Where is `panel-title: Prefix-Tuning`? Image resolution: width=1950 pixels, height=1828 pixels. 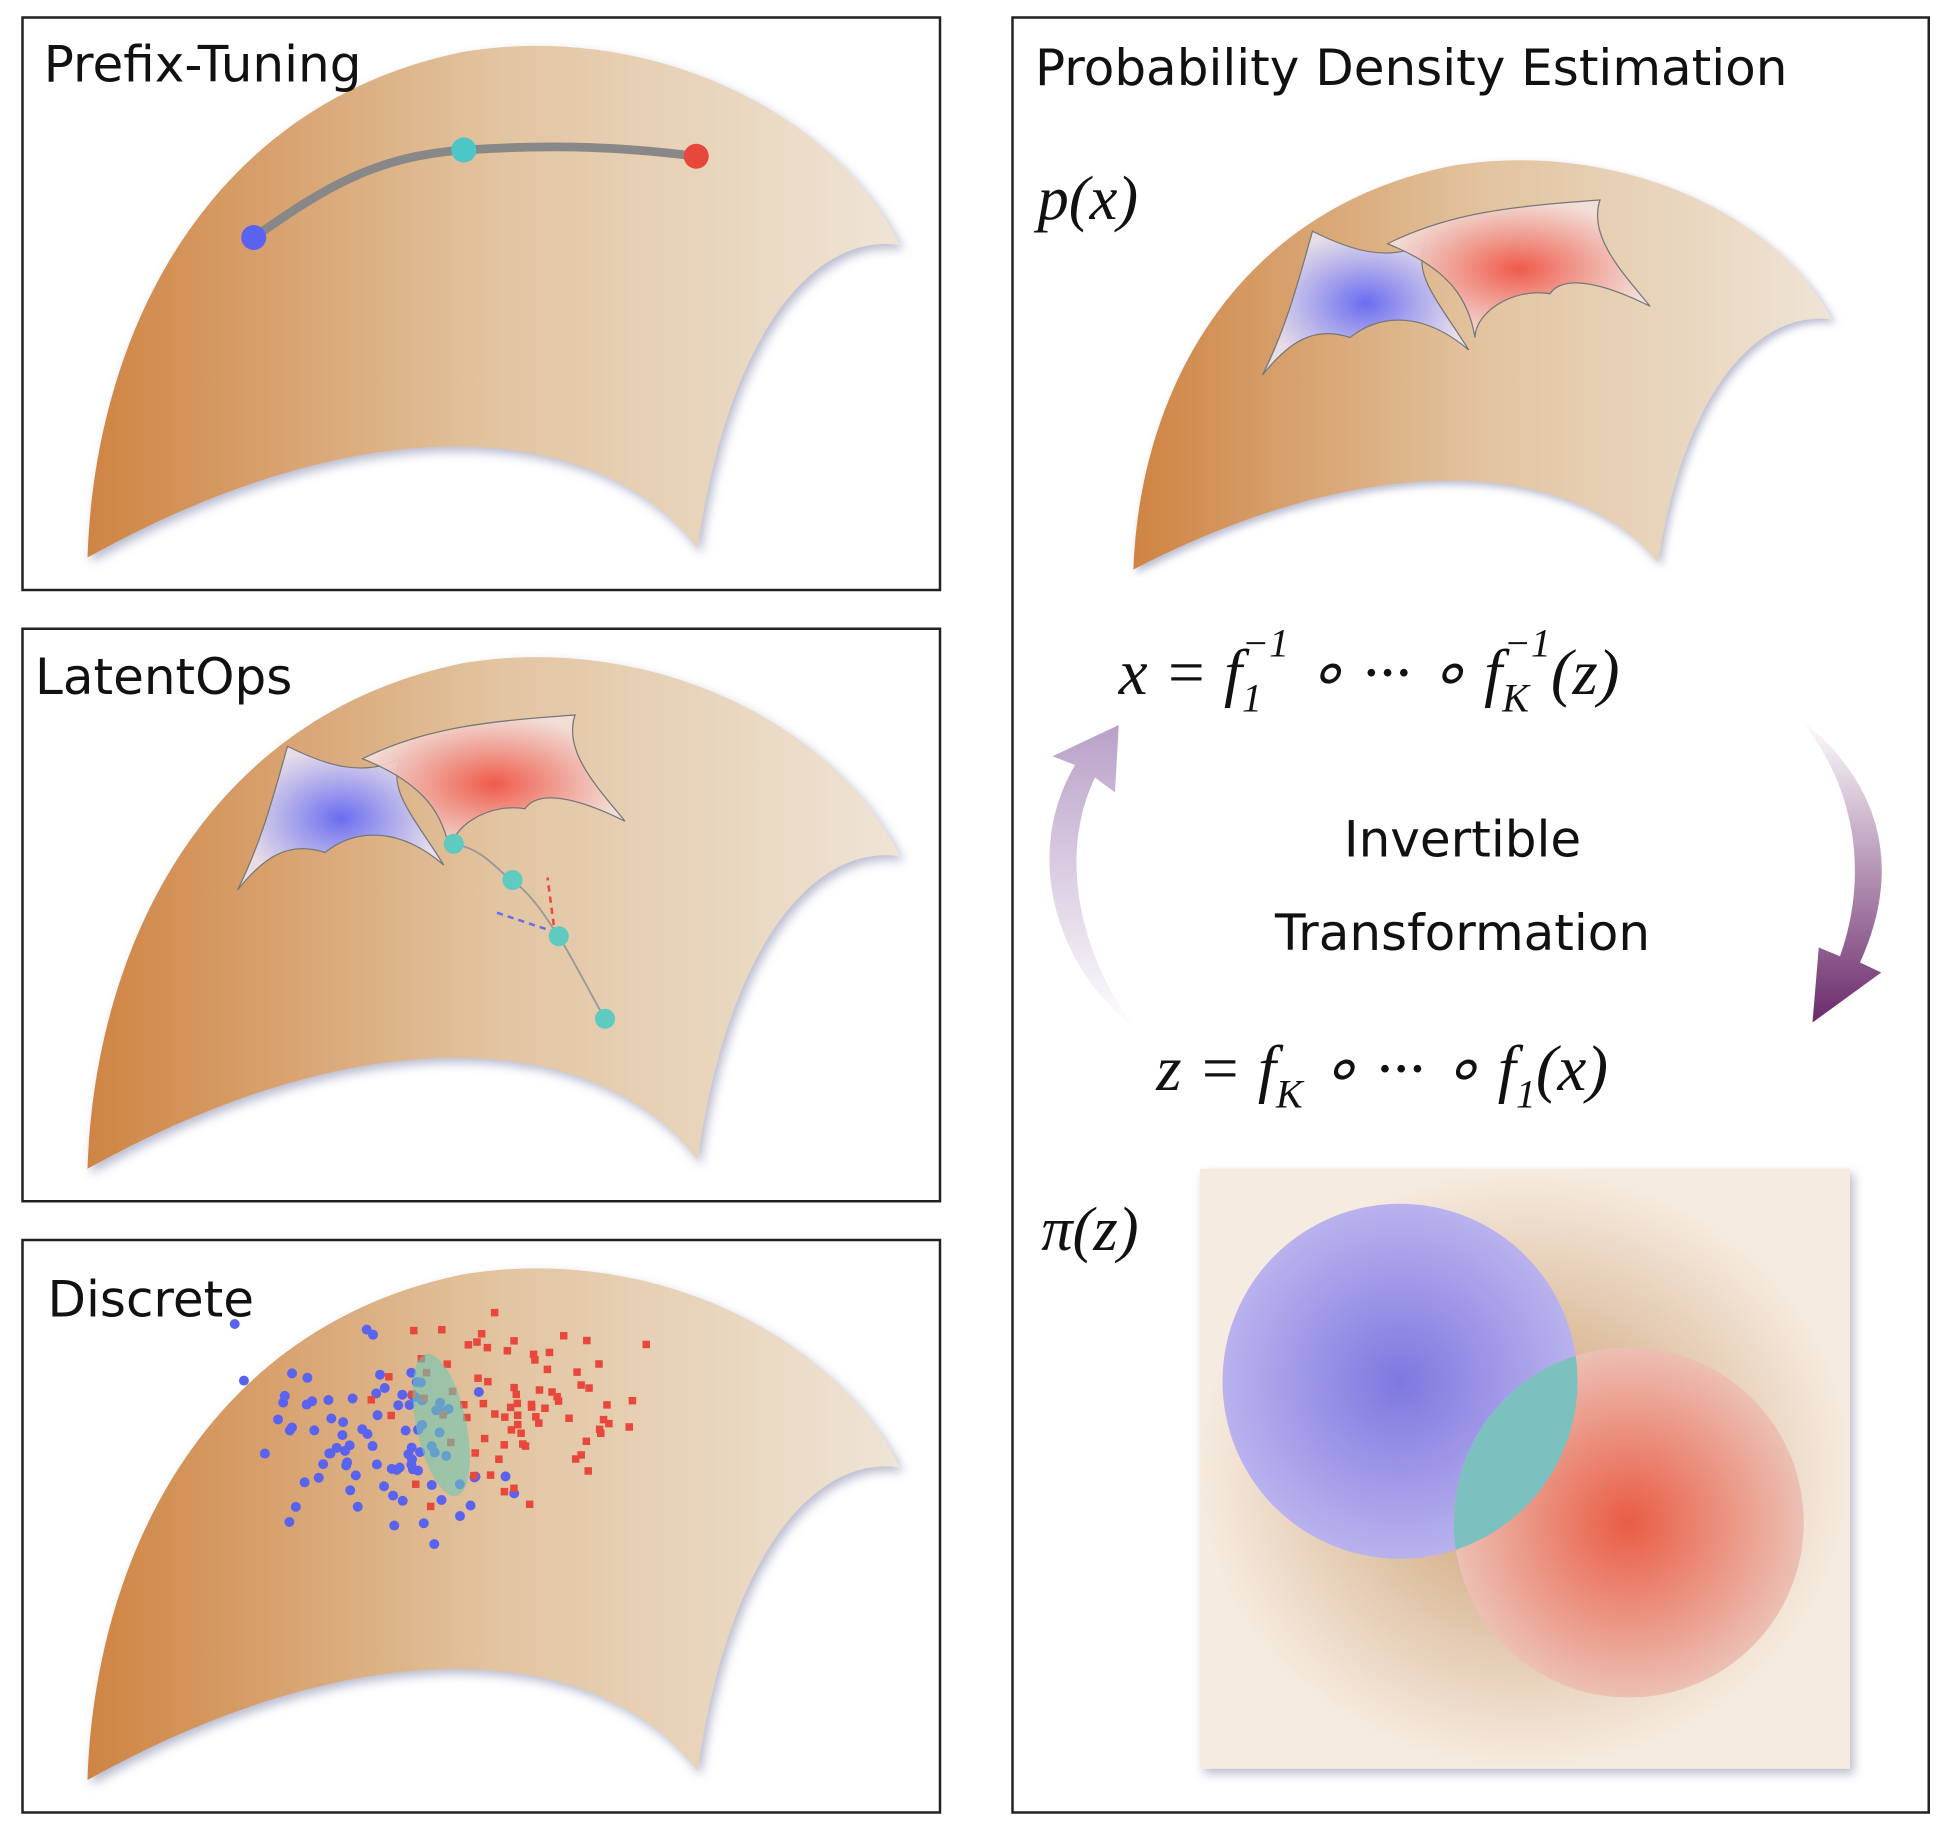 panel-title: Prefix-Tuning is located at coordinates (203, 64).